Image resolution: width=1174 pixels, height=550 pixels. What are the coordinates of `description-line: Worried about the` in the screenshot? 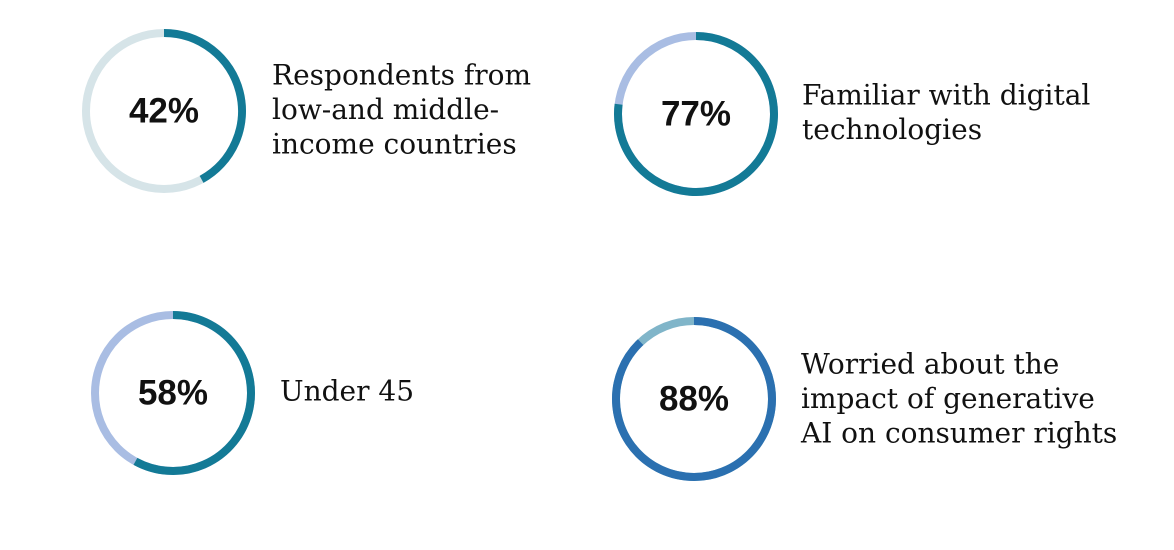 It's located at (930, 364).